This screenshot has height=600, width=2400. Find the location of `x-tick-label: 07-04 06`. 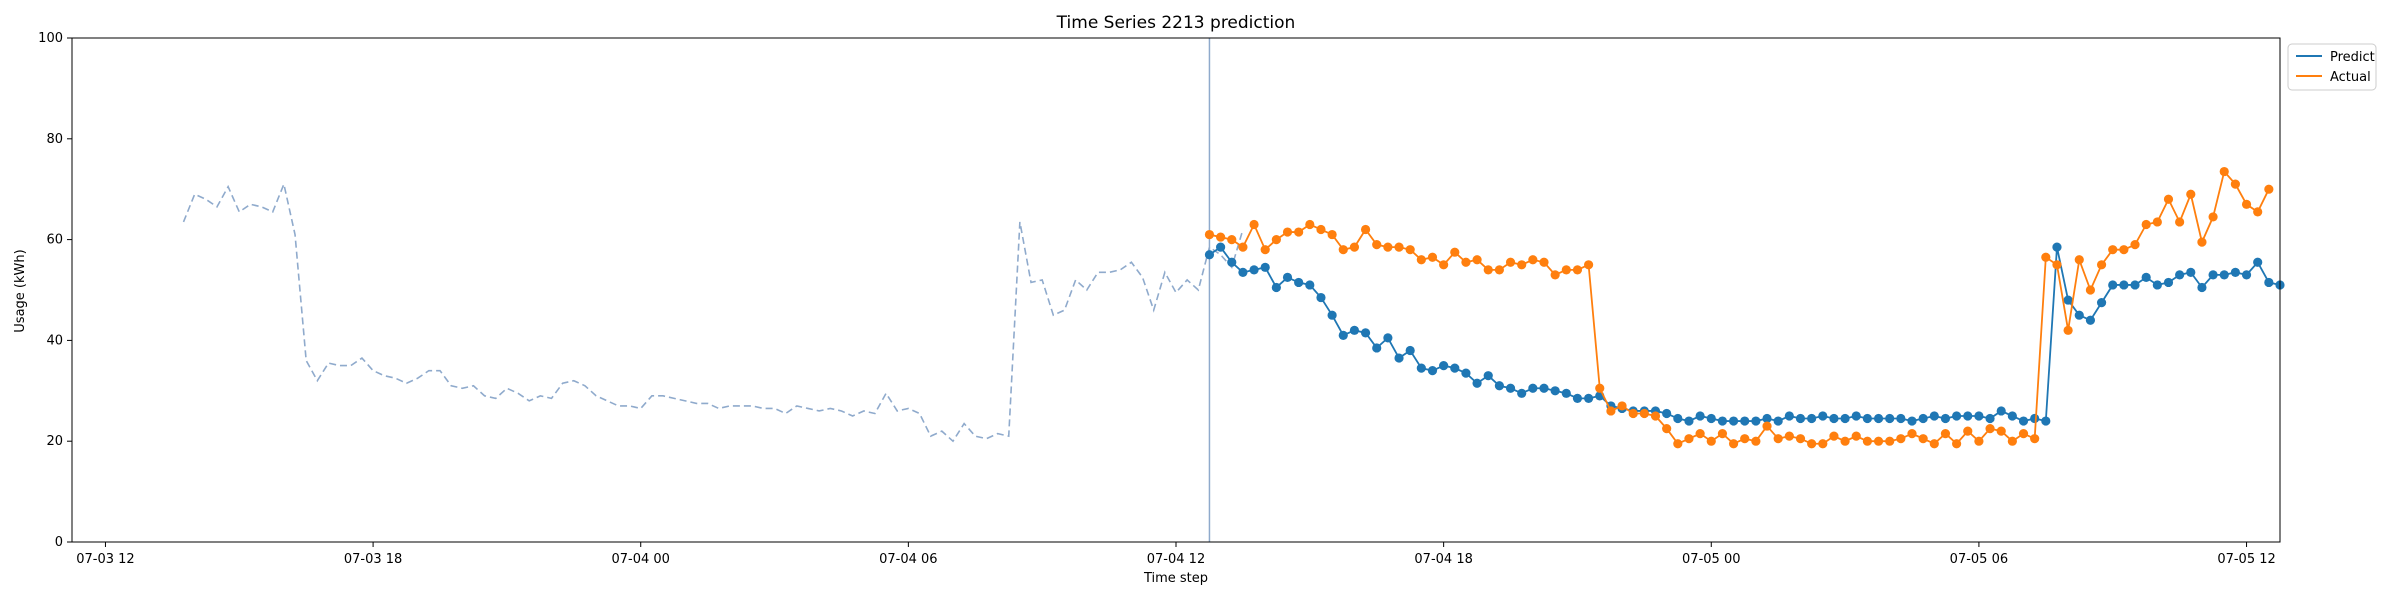

x-tick-label: 07-04 06 is located at coordinates (908, 559).